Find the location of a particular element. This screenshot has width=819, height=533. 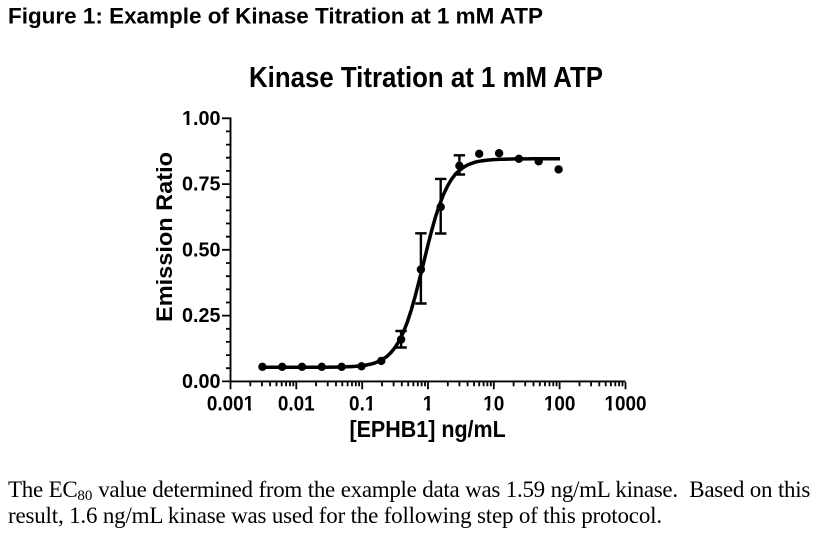

svg-text: 10 is located at coordinates (493, 403).